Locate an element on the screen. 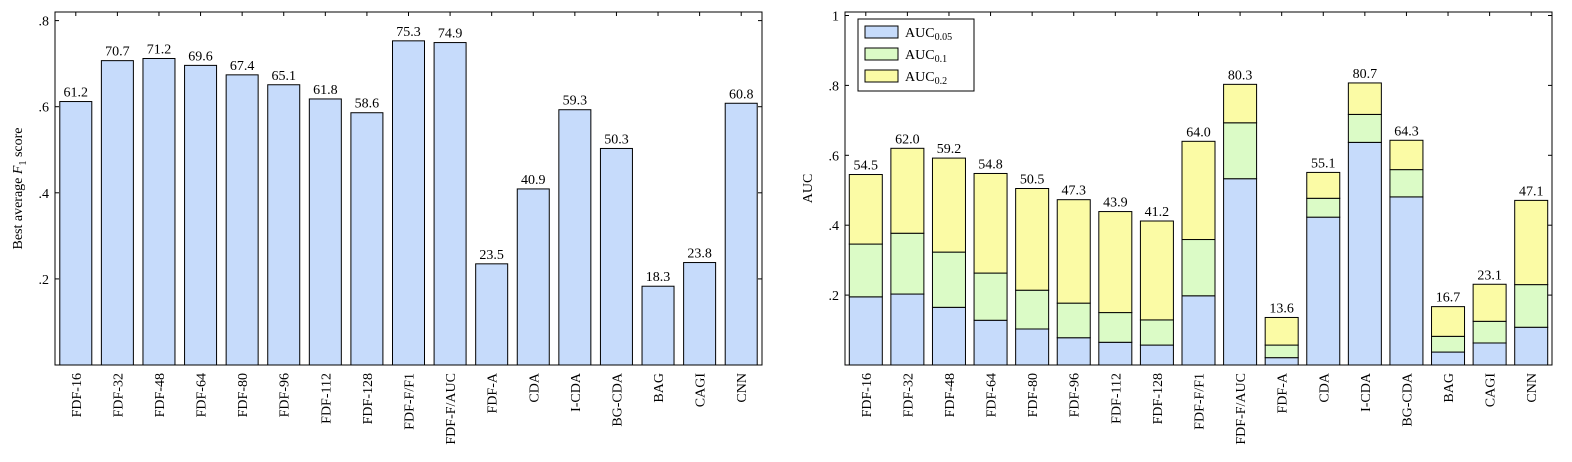  data-label: 40.9 is located at coordinates (533, 180).